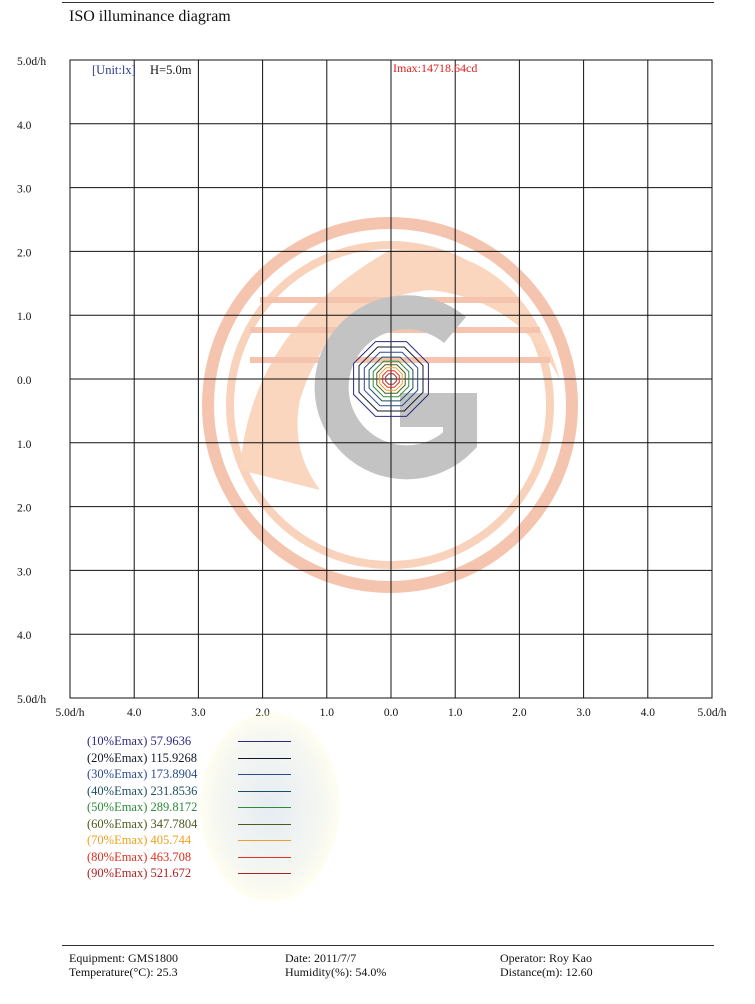 The width and height of the screenshot is (755, 1004). What do you see at coordinates (174, 774) in the screenshot?
I see `legend-value: 173.8904` at bounding box center [174, 774].